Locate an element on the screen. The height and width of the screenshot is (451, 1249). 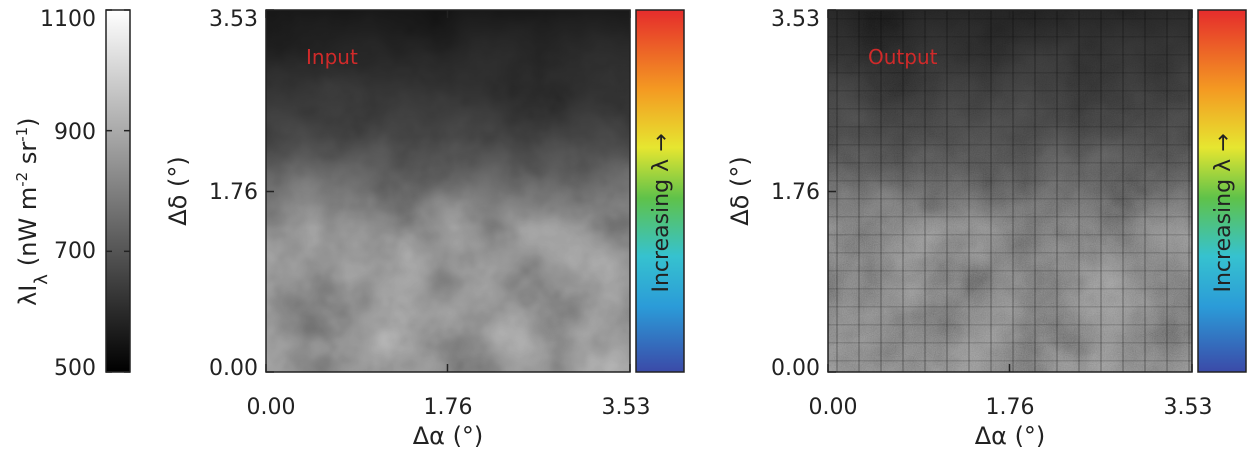
colorbar-axis-label: λIλ (nW m-2 sr-1) is located at coordinates (32, 211).